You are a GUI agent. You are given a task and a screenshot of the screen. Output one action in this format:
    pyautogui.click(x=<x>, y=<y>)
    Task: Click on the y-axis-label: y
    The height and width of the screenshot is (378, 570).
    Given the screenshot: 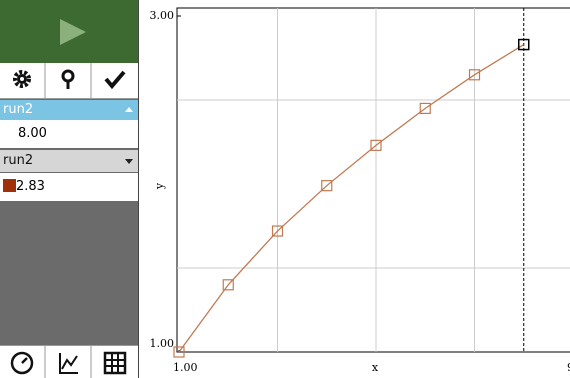 What is the action you would take?
    pyautogui.click(x=159, y=186)
    